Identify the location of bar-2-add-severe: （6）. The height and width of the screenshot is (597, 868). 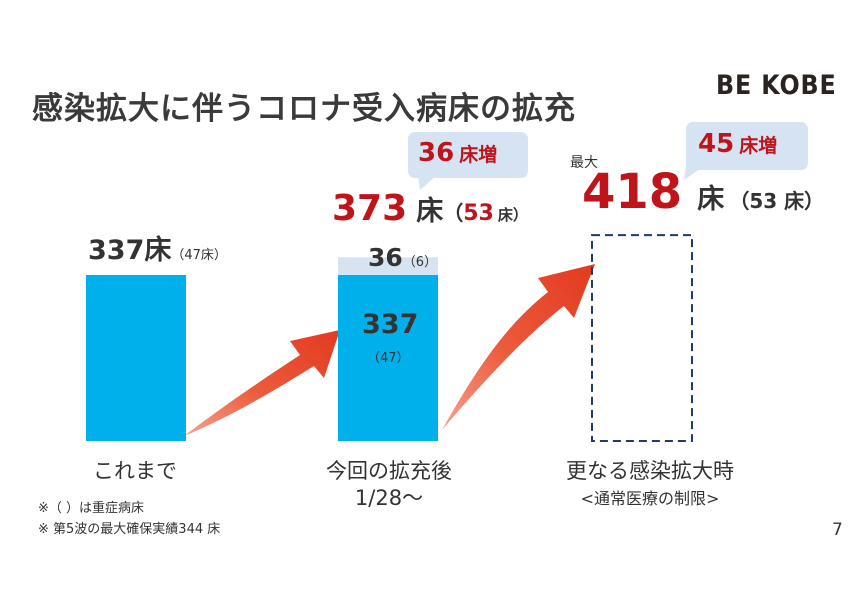
(420, 262).